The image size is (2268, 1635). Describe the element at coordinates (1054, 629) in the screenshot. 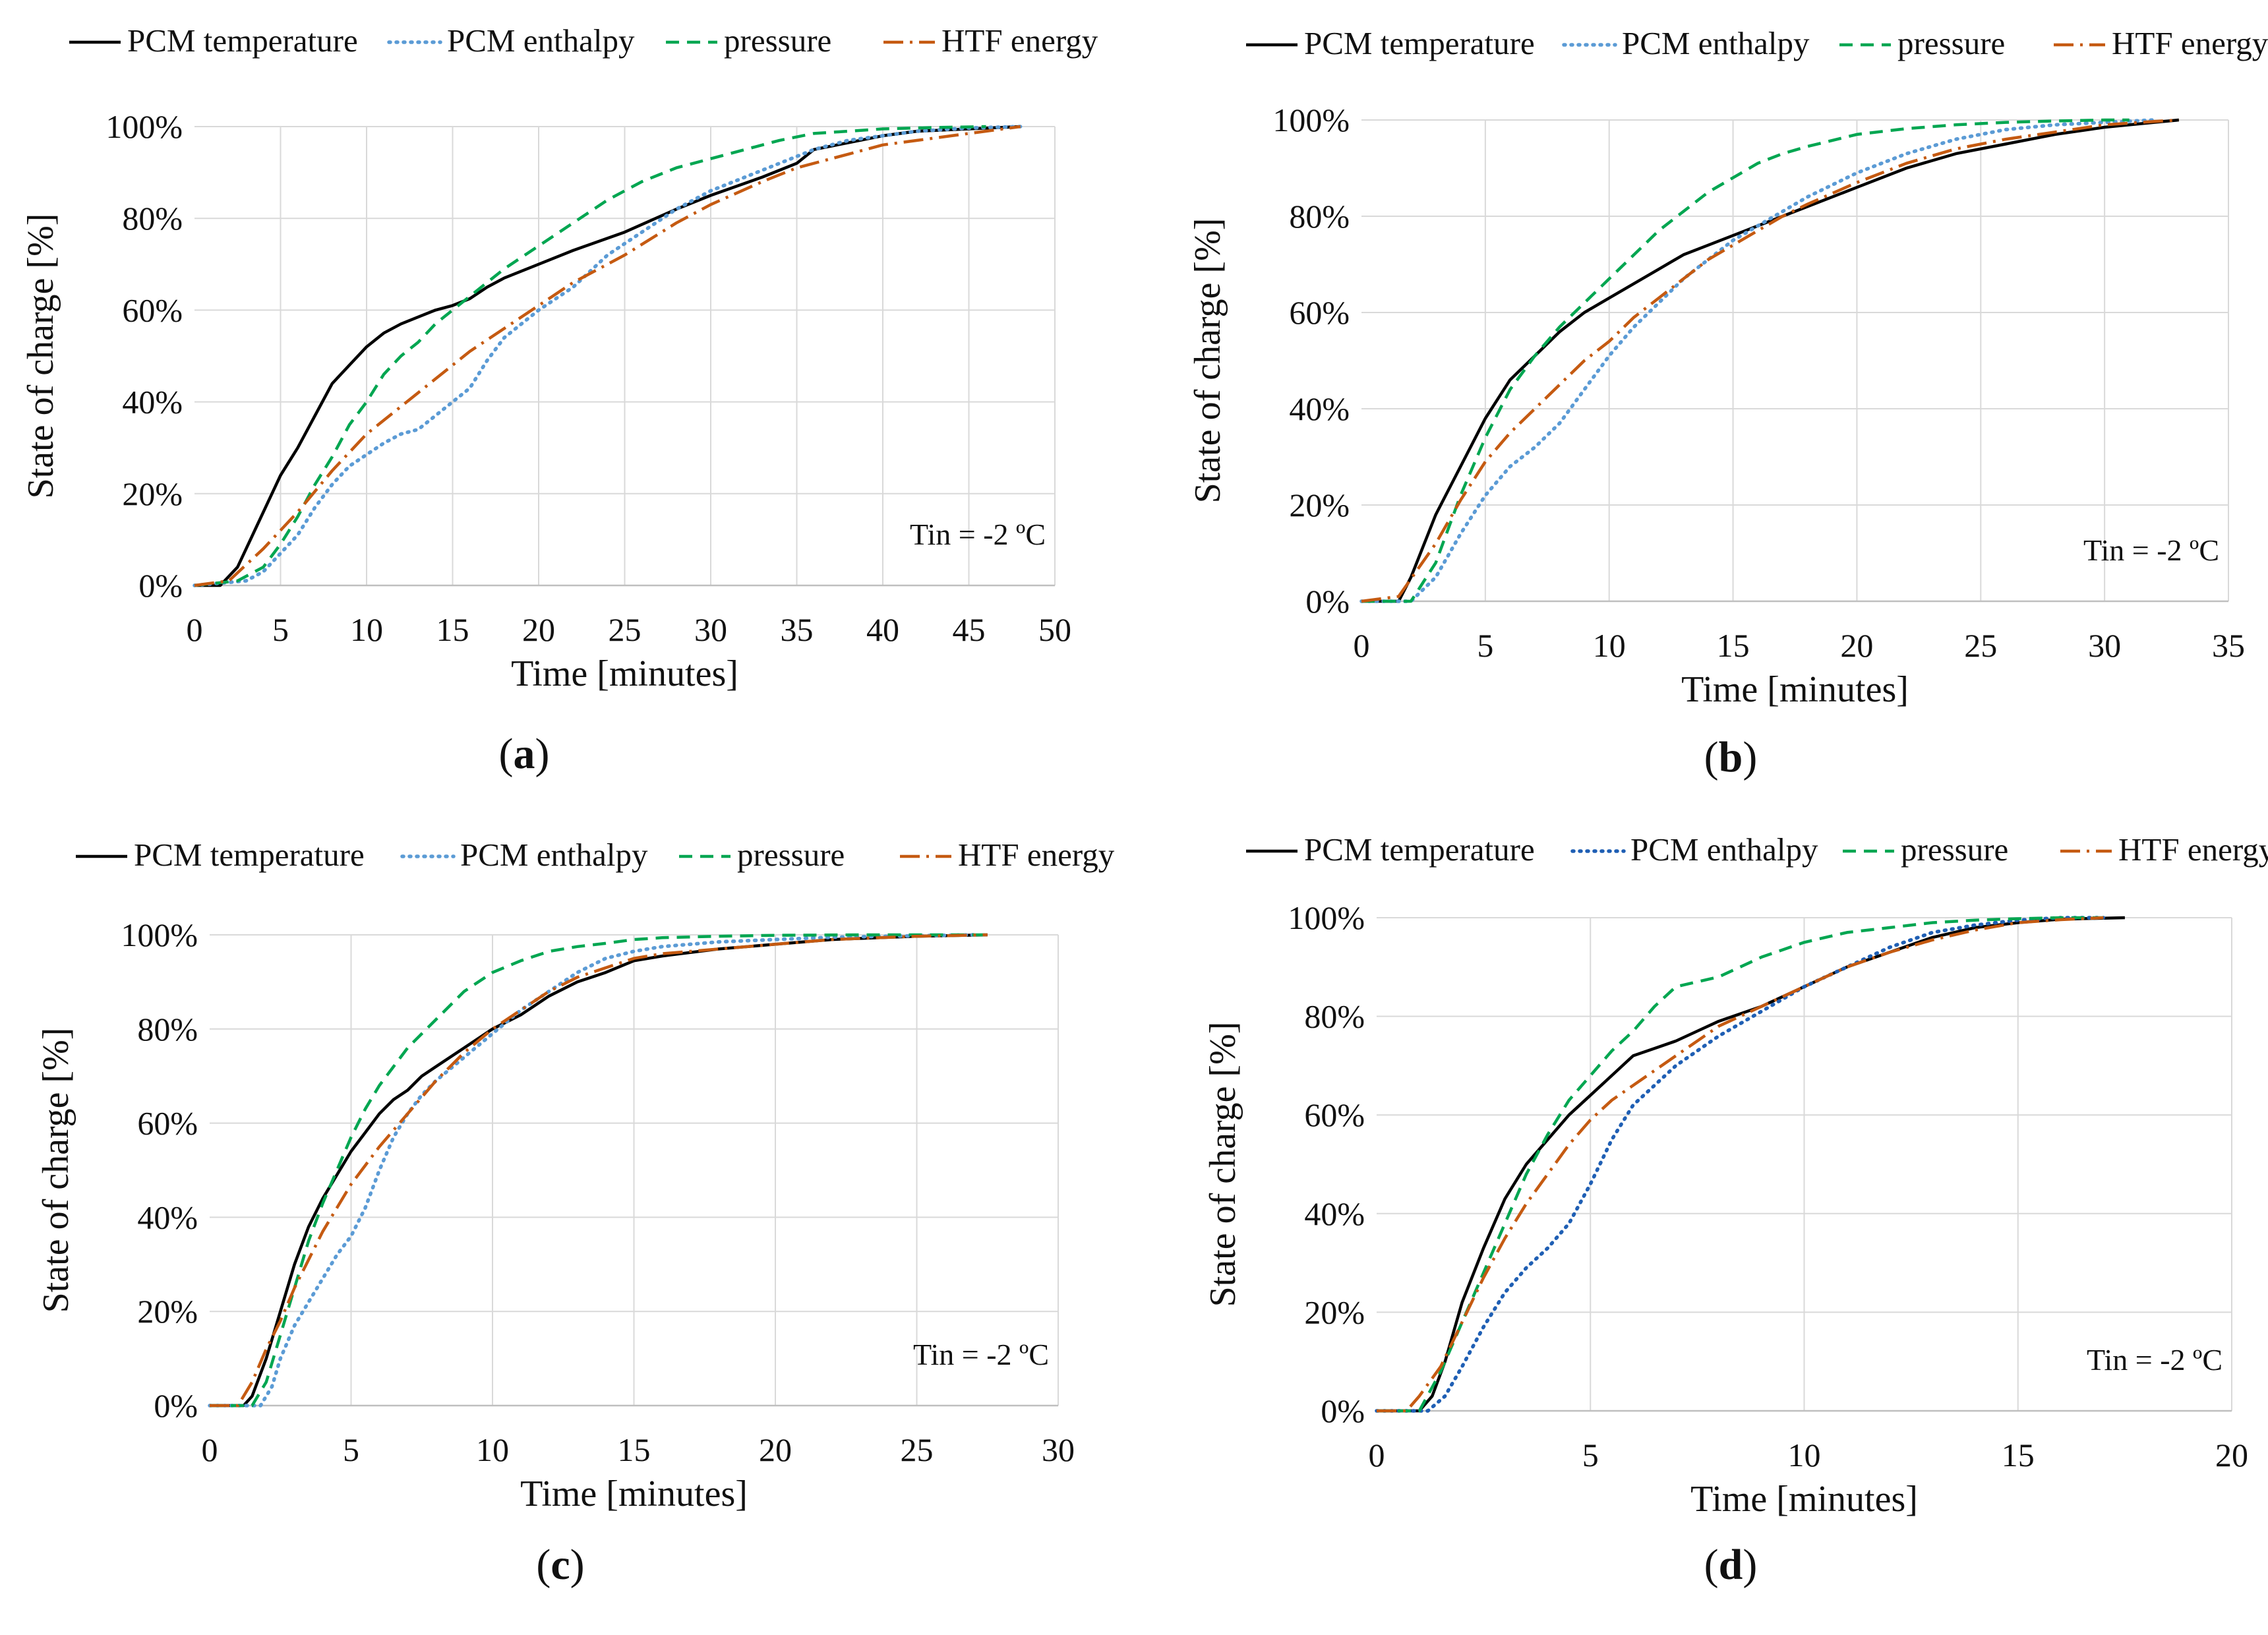

I see `x-tick-label: 50` at that location.